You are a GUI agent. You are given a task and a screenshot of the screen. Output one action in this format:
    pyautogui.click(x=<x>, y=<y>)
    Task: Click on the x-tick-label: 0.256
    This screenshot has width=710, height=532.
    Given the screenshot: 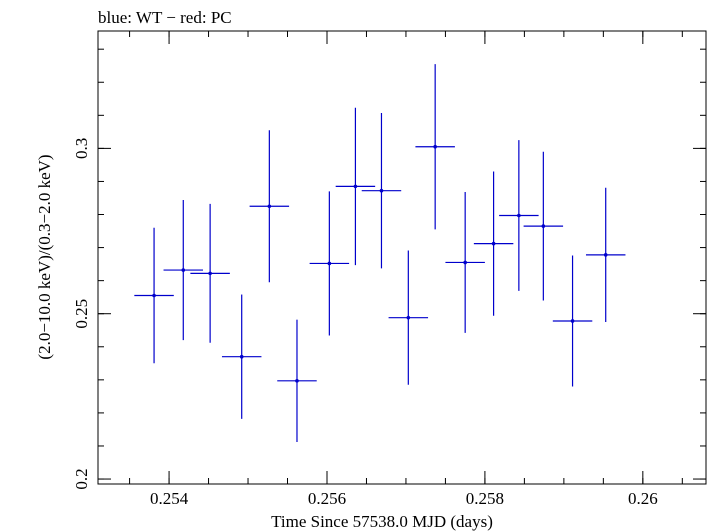 What is the action you would take?
    pyautogui.click(x=327, y=498)
    